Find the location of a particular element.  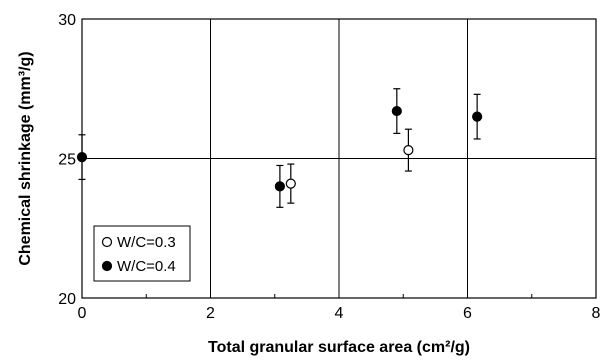

legend-marker-filled-circle is located at coordinates (107, 266).